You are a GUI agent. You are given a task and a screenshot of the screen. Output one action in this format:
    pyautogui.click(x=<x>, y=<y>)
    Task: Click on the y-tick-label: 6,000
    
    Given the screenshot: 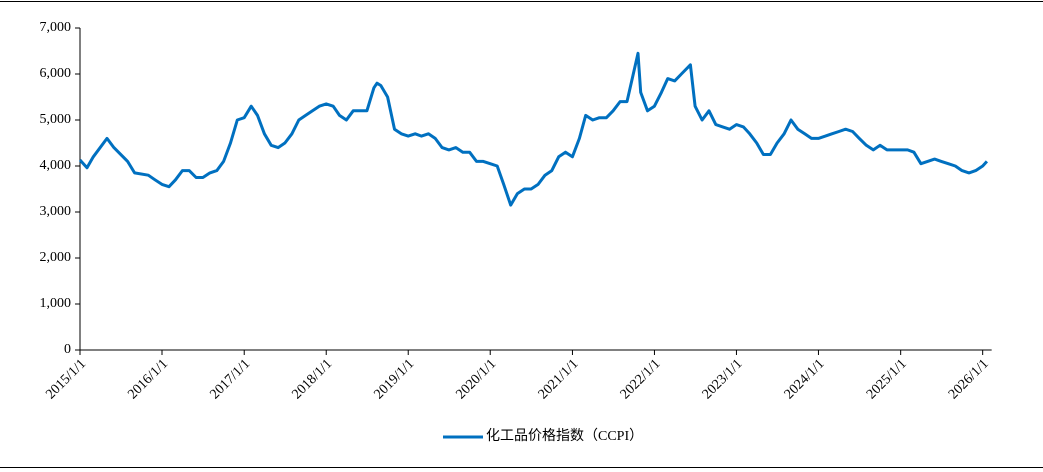 What is the action you would take?
    pyautogui.click(x=56, y=73)
    